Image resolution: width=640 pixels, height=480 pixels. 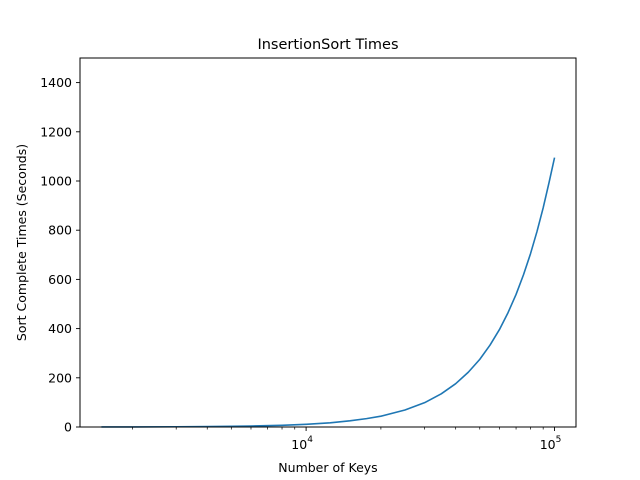 What do you see at coordinates (21, 242) in the screenshot?
I see `y-axis-label: Sort Complete Times (Seconds)` at bounding box center [21, 242].